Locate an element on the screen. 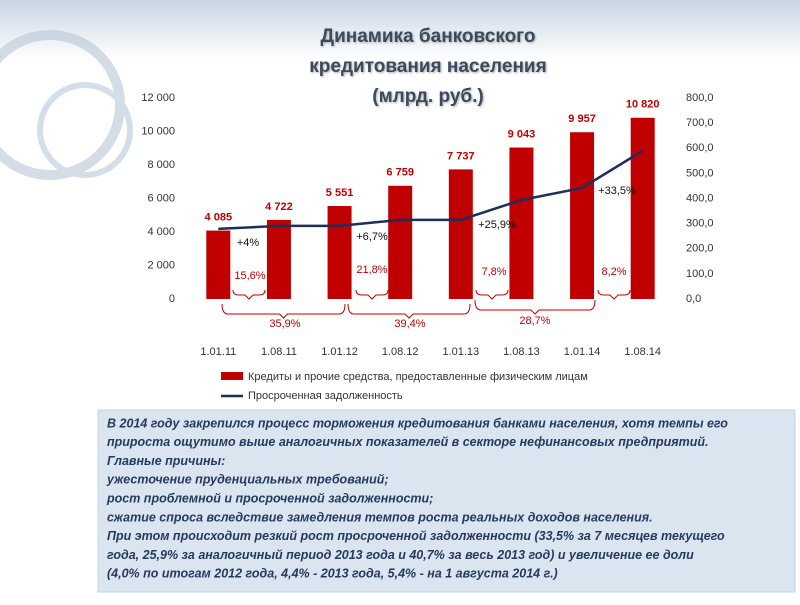 The image size is (800, 605). chart-title: кредитования населения is located at coordinates (427, 66).